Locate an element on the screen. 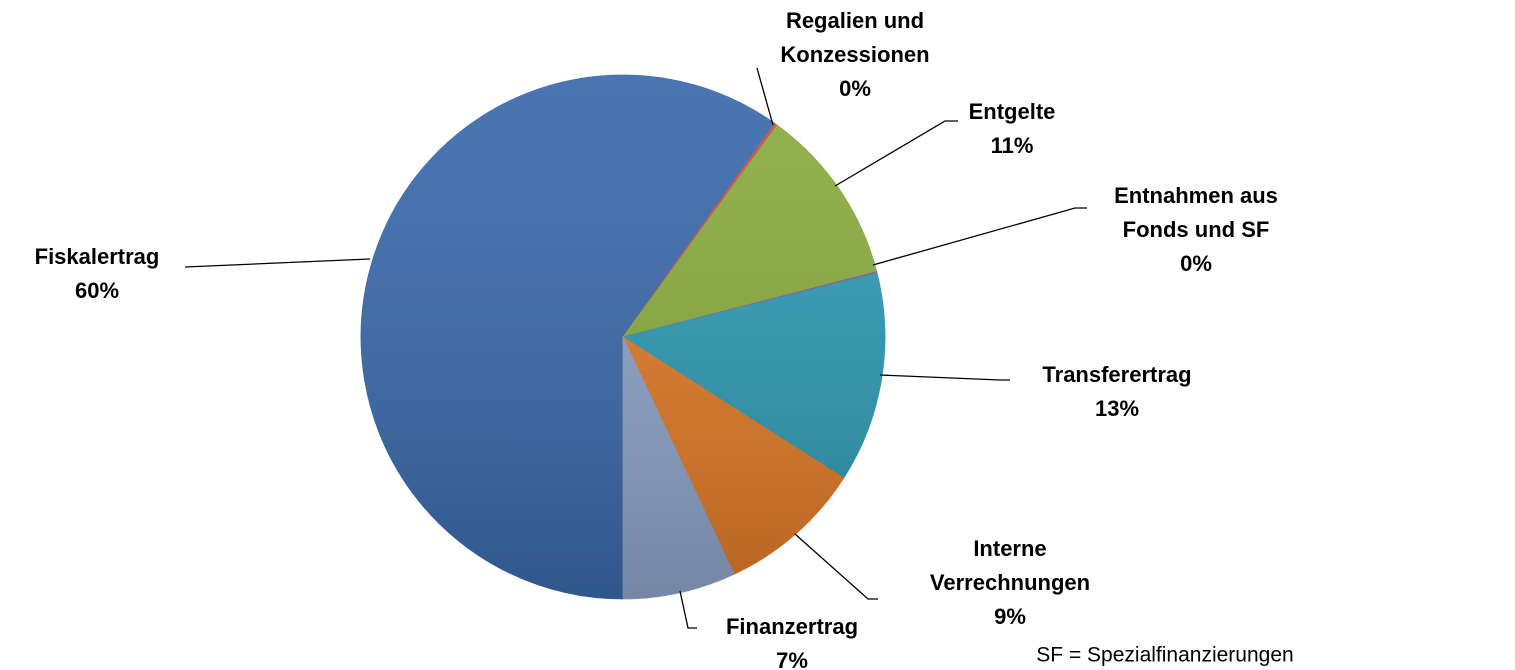 The height and width of the screenshot is (670, 1515). value-label: 60% is located at coordinates (97, 290).